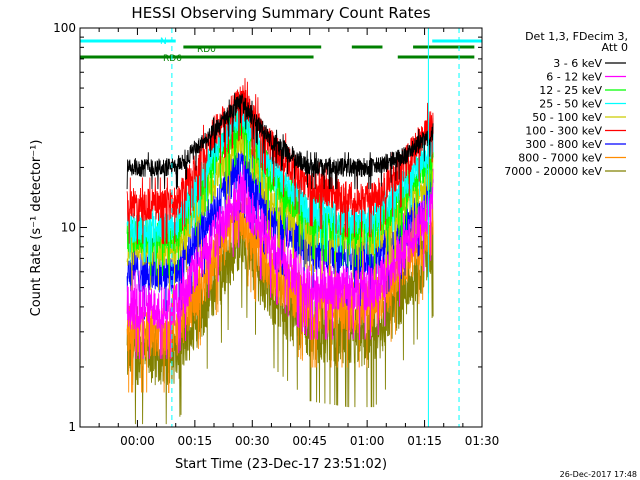 The image size is (640, 480). What do you see at coordinates (553, 171) in the screenshot?
I see `legend-entry-7000-20000-kev: 7000 - 20000 keV` at bounding box center [553, 171].